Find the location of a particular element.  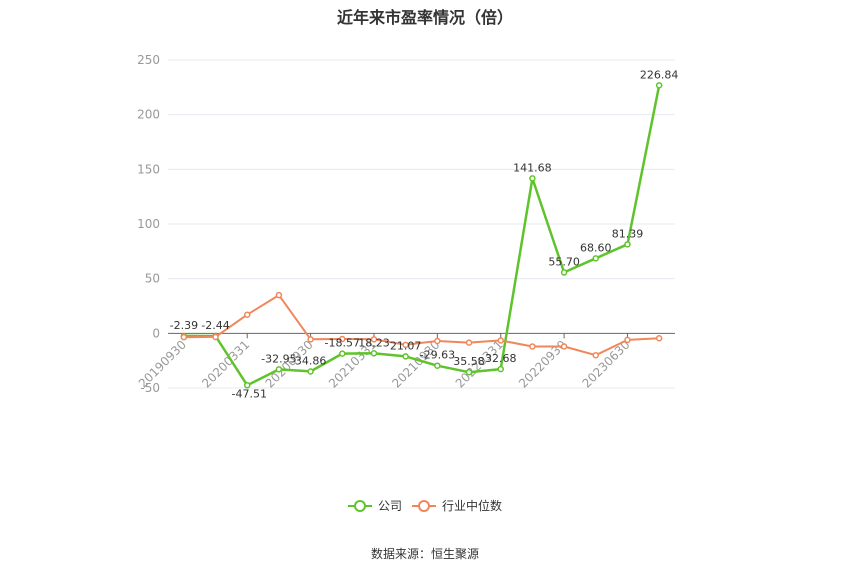

y-axis-ticks: -50 0 50 100 150 200 250 is located at coordinates (148, 224).